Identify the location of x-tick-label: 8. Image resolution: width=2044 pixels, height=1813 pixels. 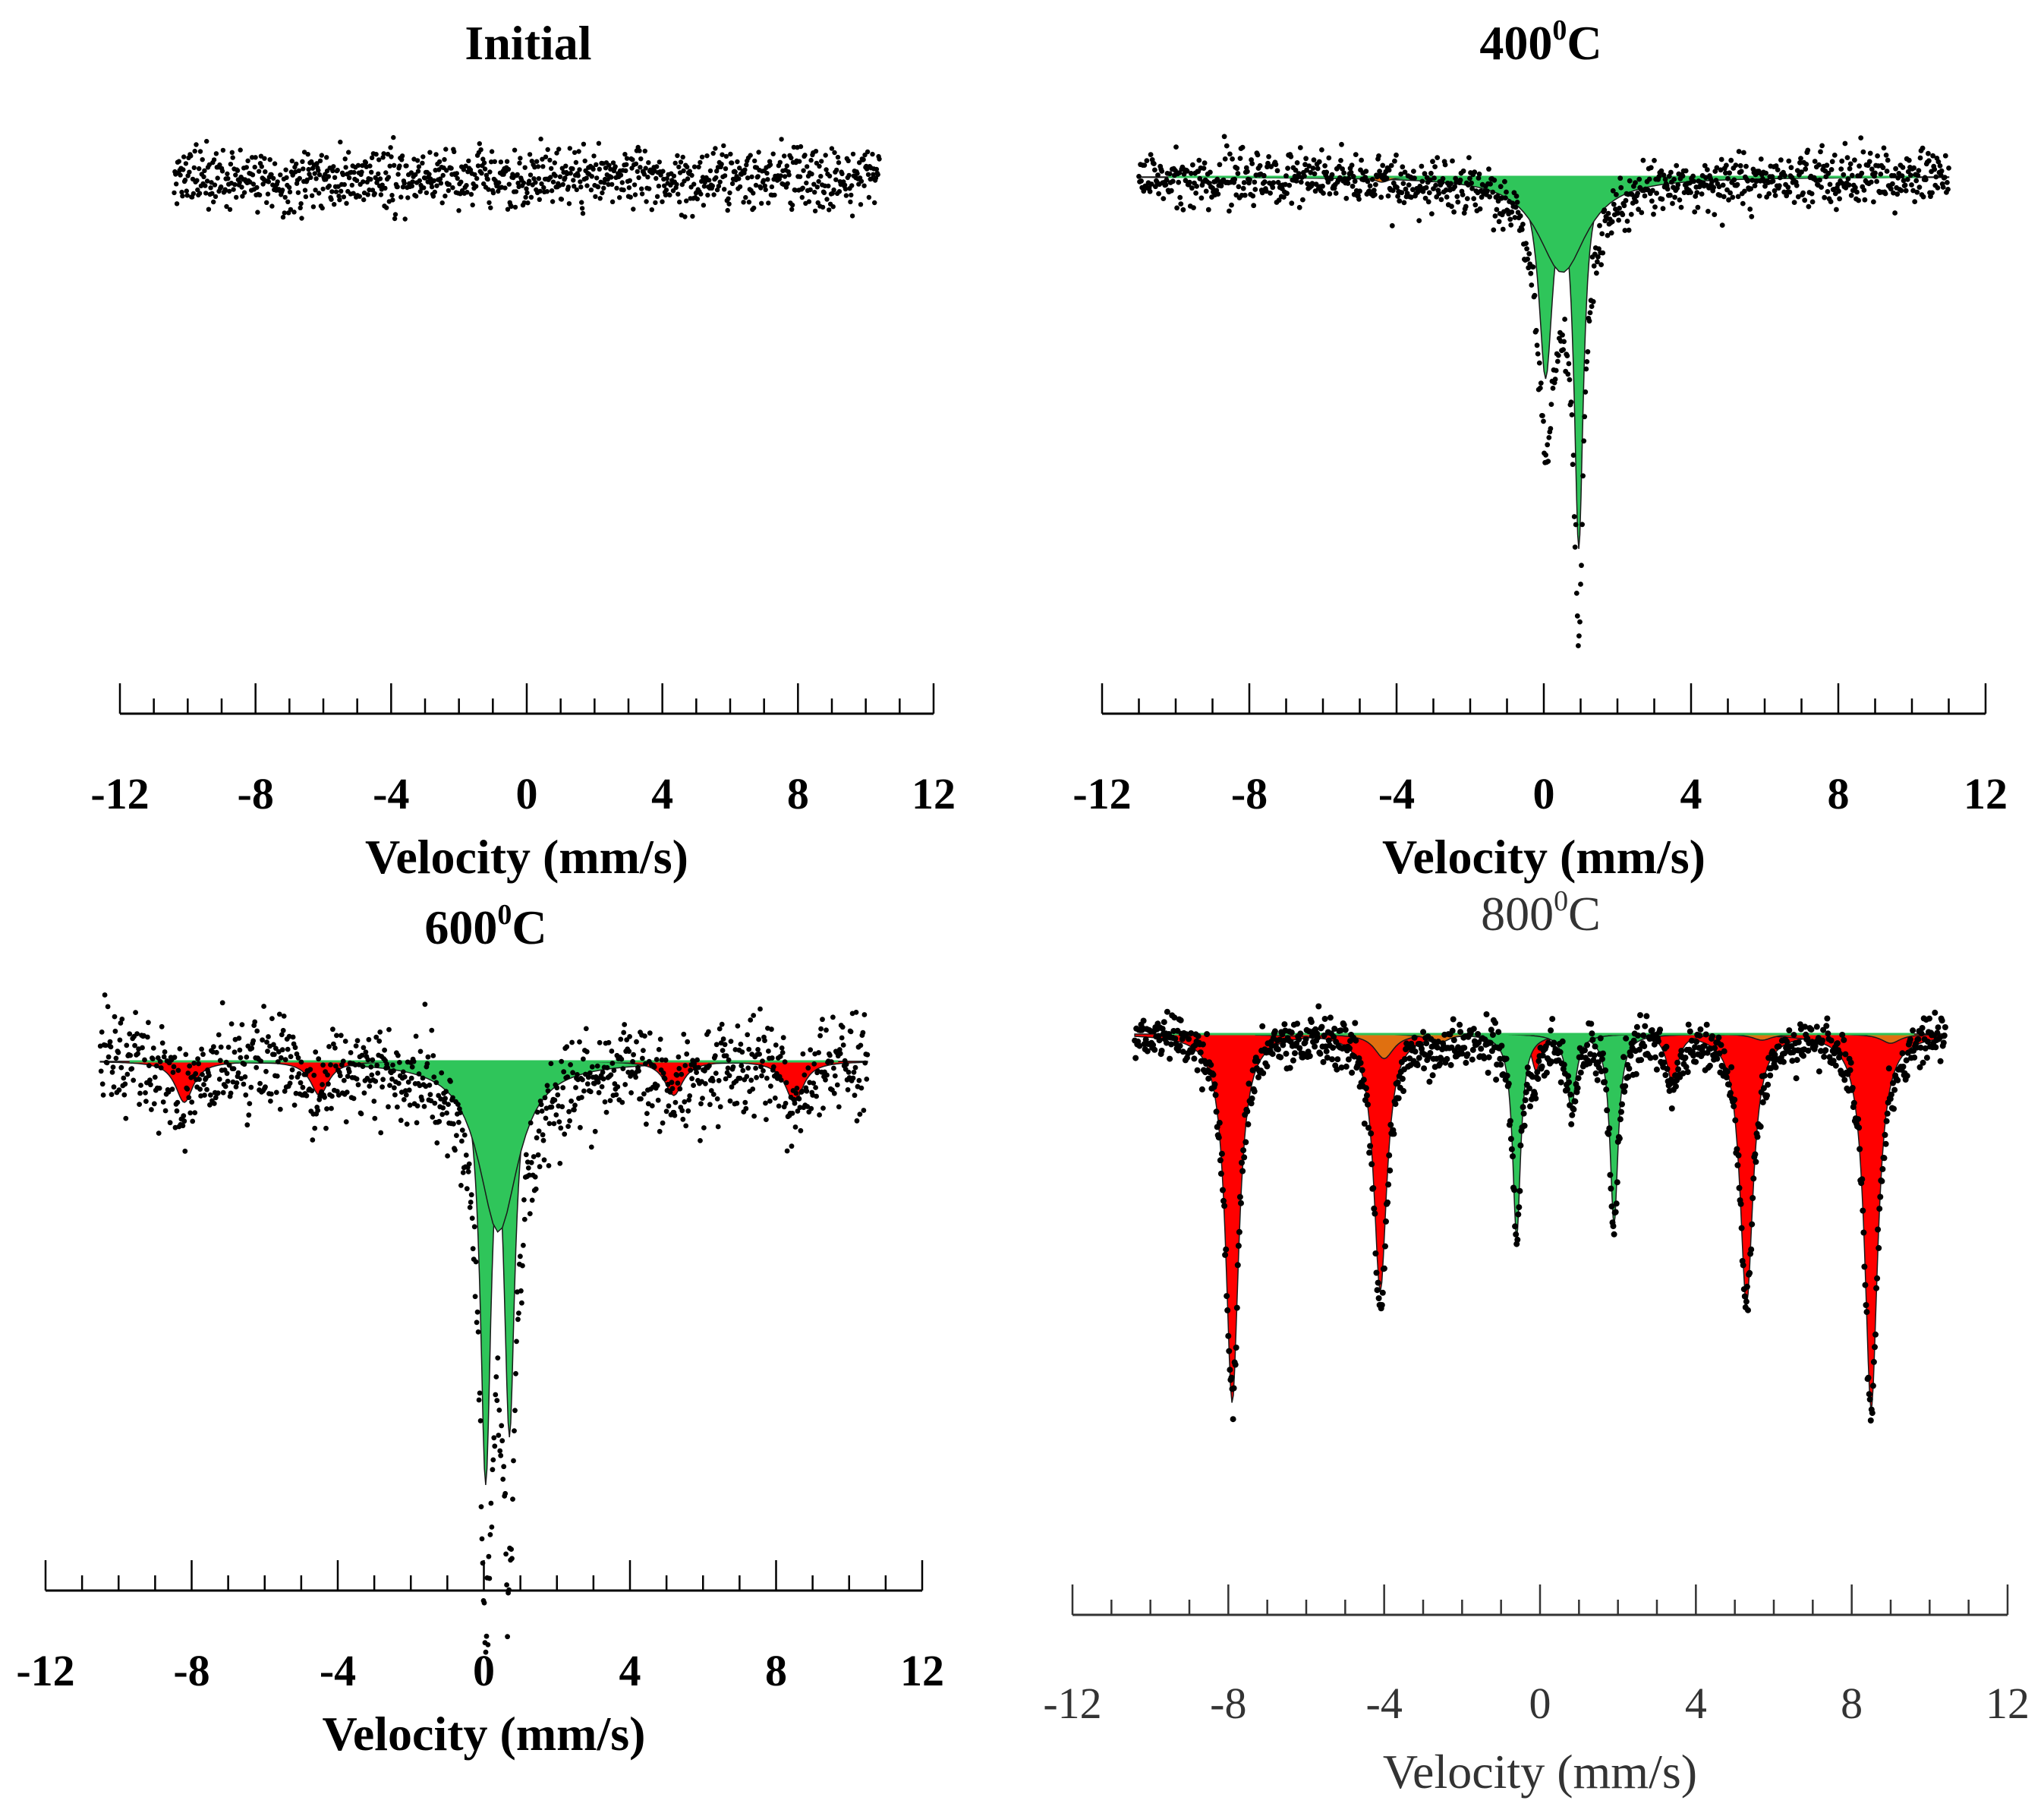
(1852, 1704).